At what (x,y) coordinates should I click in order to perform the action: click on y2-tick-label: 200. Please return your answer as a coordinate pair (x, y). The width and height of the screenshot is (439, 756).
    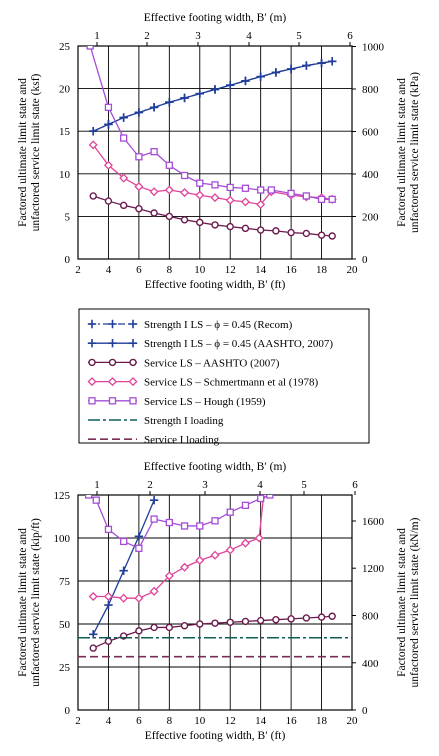
    Looking at the image, I should click on (370, 218).